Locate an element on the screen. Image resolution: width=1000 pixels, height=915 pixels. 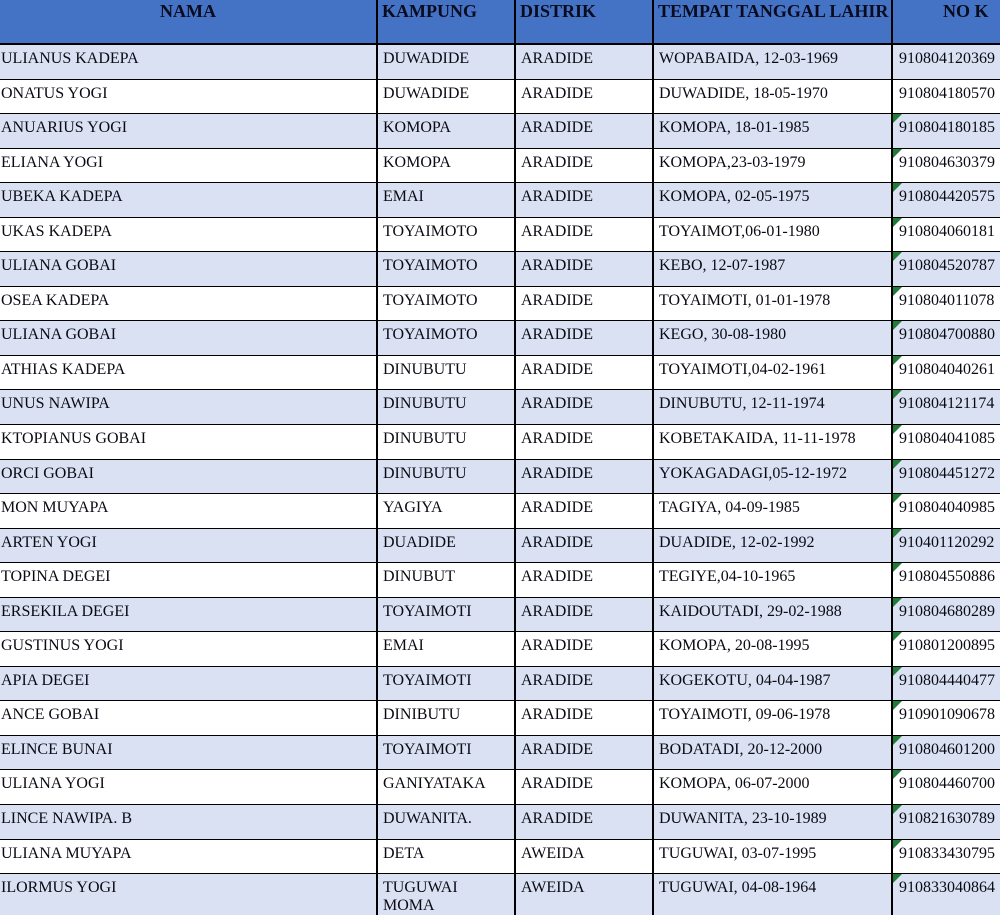
cell-no: 910804120369 is located at coordinates (946, 62).